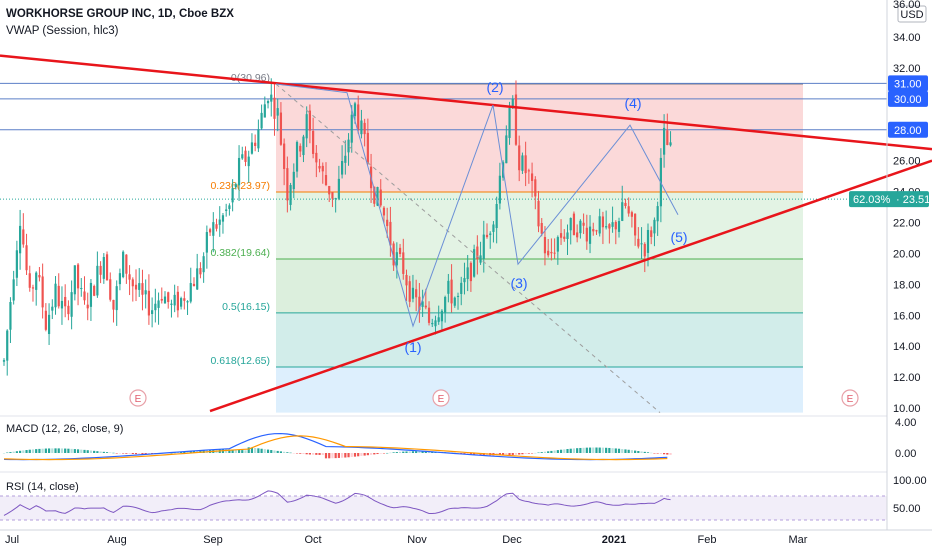 Image resolution: width=932 pixels, height=550 pixels. Describe the element at coordinates (908, 84) in the screenshot. I see `price-tag-label-0: 31.00` at that location.